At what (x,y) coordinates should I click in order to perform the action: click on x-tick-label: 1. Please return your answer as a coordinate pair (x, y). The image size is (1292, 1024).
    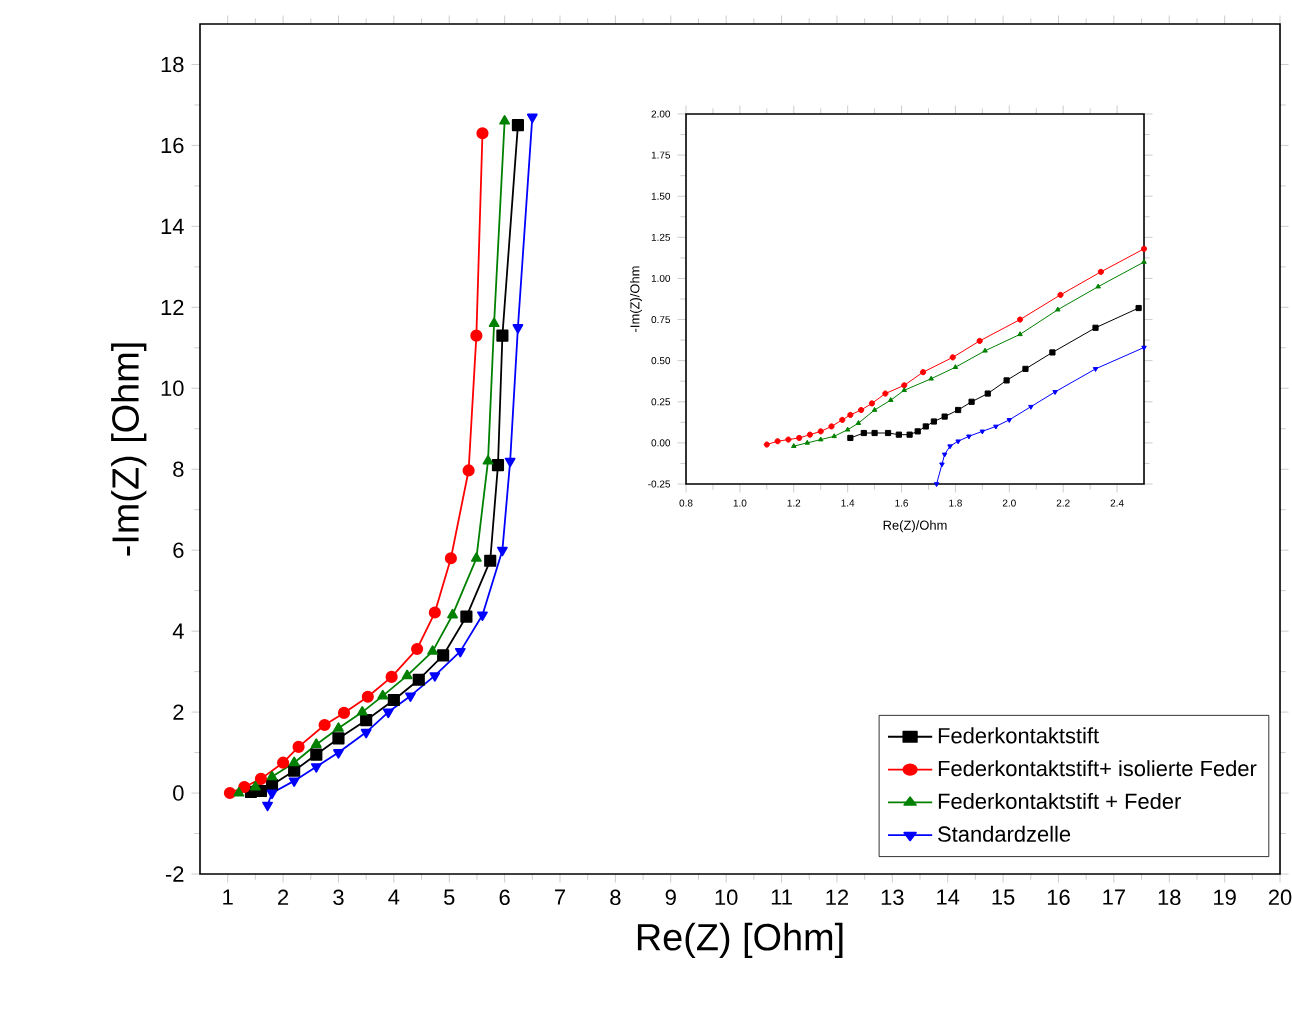
    Looking at the image, I should click on (228, 897).